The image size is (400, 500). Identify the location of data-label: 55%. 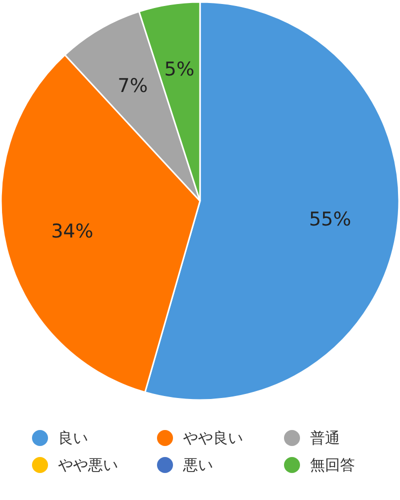
(330, 219).